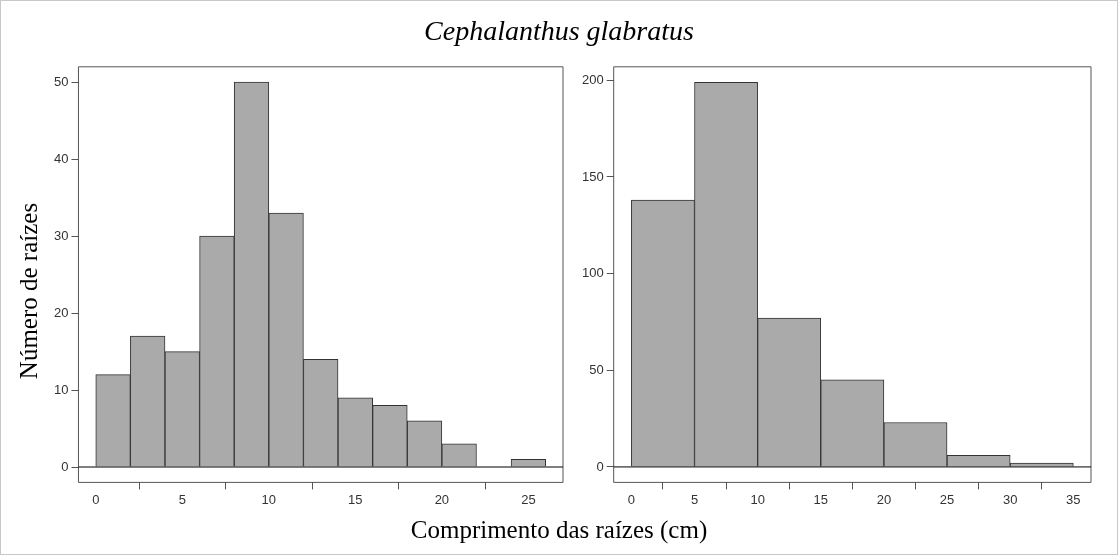 The image size is (1118, 555). Describe the element at coordinates (1073, 499) in the screenshot. I see `x-tick-label: 35` at that location.